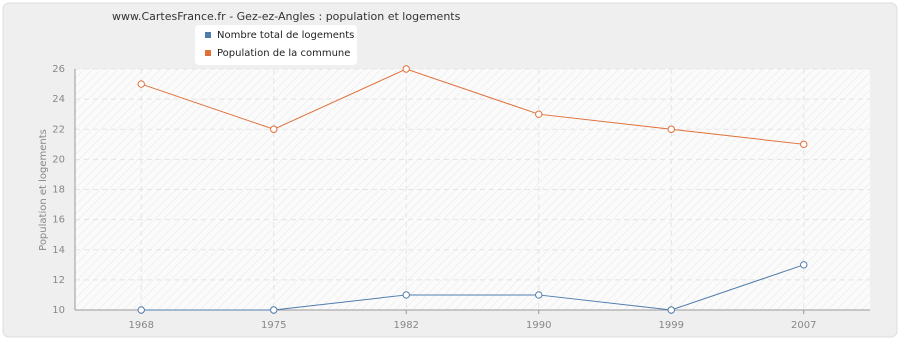 Image resolution: width=900 pixels, height=340 pixels. Describe the element at coordinates (406, 325) in the screenshot. I see `x-tick-label: 1982` at that location.